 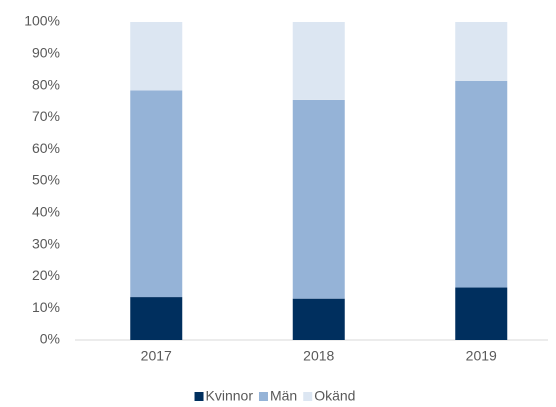 What do you see at coordinates (481, 356) in the screenshot?
I see `x-tick-label: 2019` at bounding box center [481, 356].